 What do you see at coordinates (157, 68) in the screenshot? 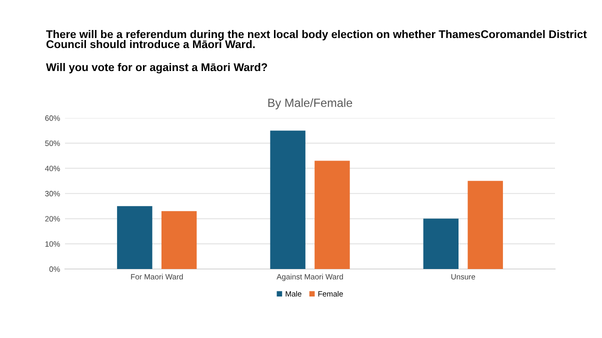
I see `text: Will you vote for or against a Māori Ward?` at bounding box center [157, 68].